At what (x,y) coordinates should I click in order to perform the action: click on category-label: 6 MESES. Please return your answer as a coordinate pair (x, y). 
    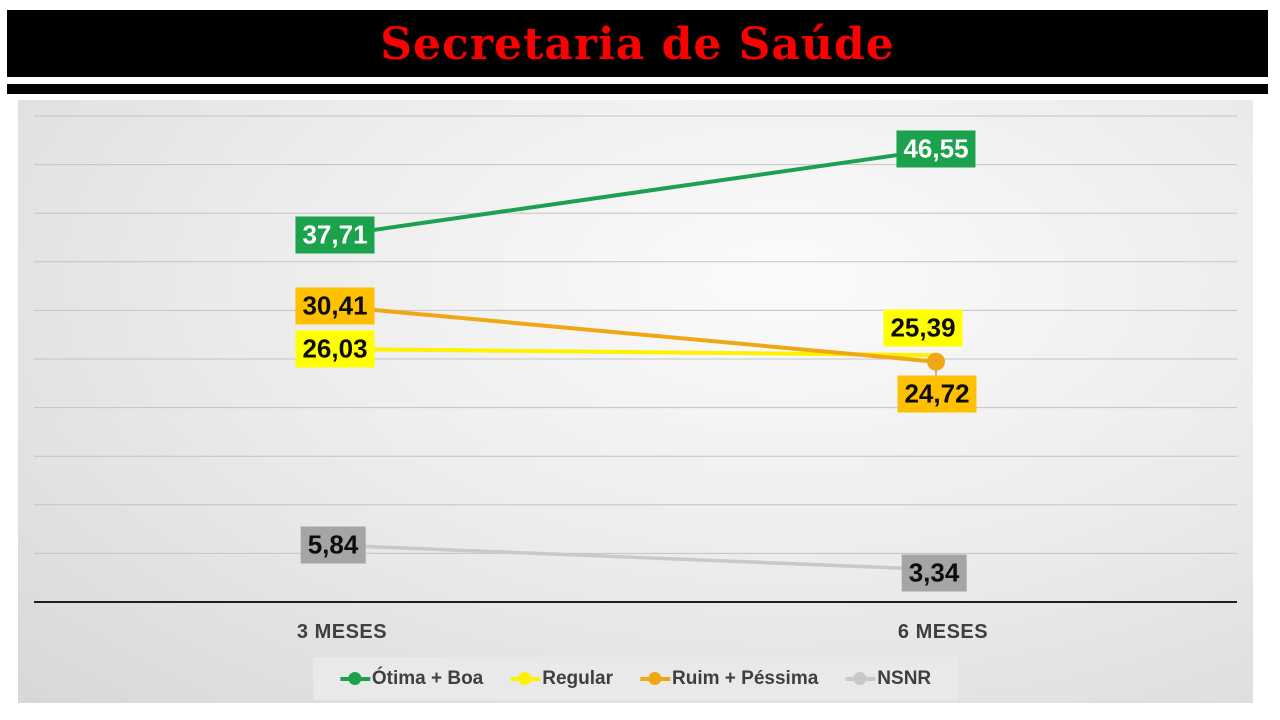
    Looking at the image, I should click on (943, 632).